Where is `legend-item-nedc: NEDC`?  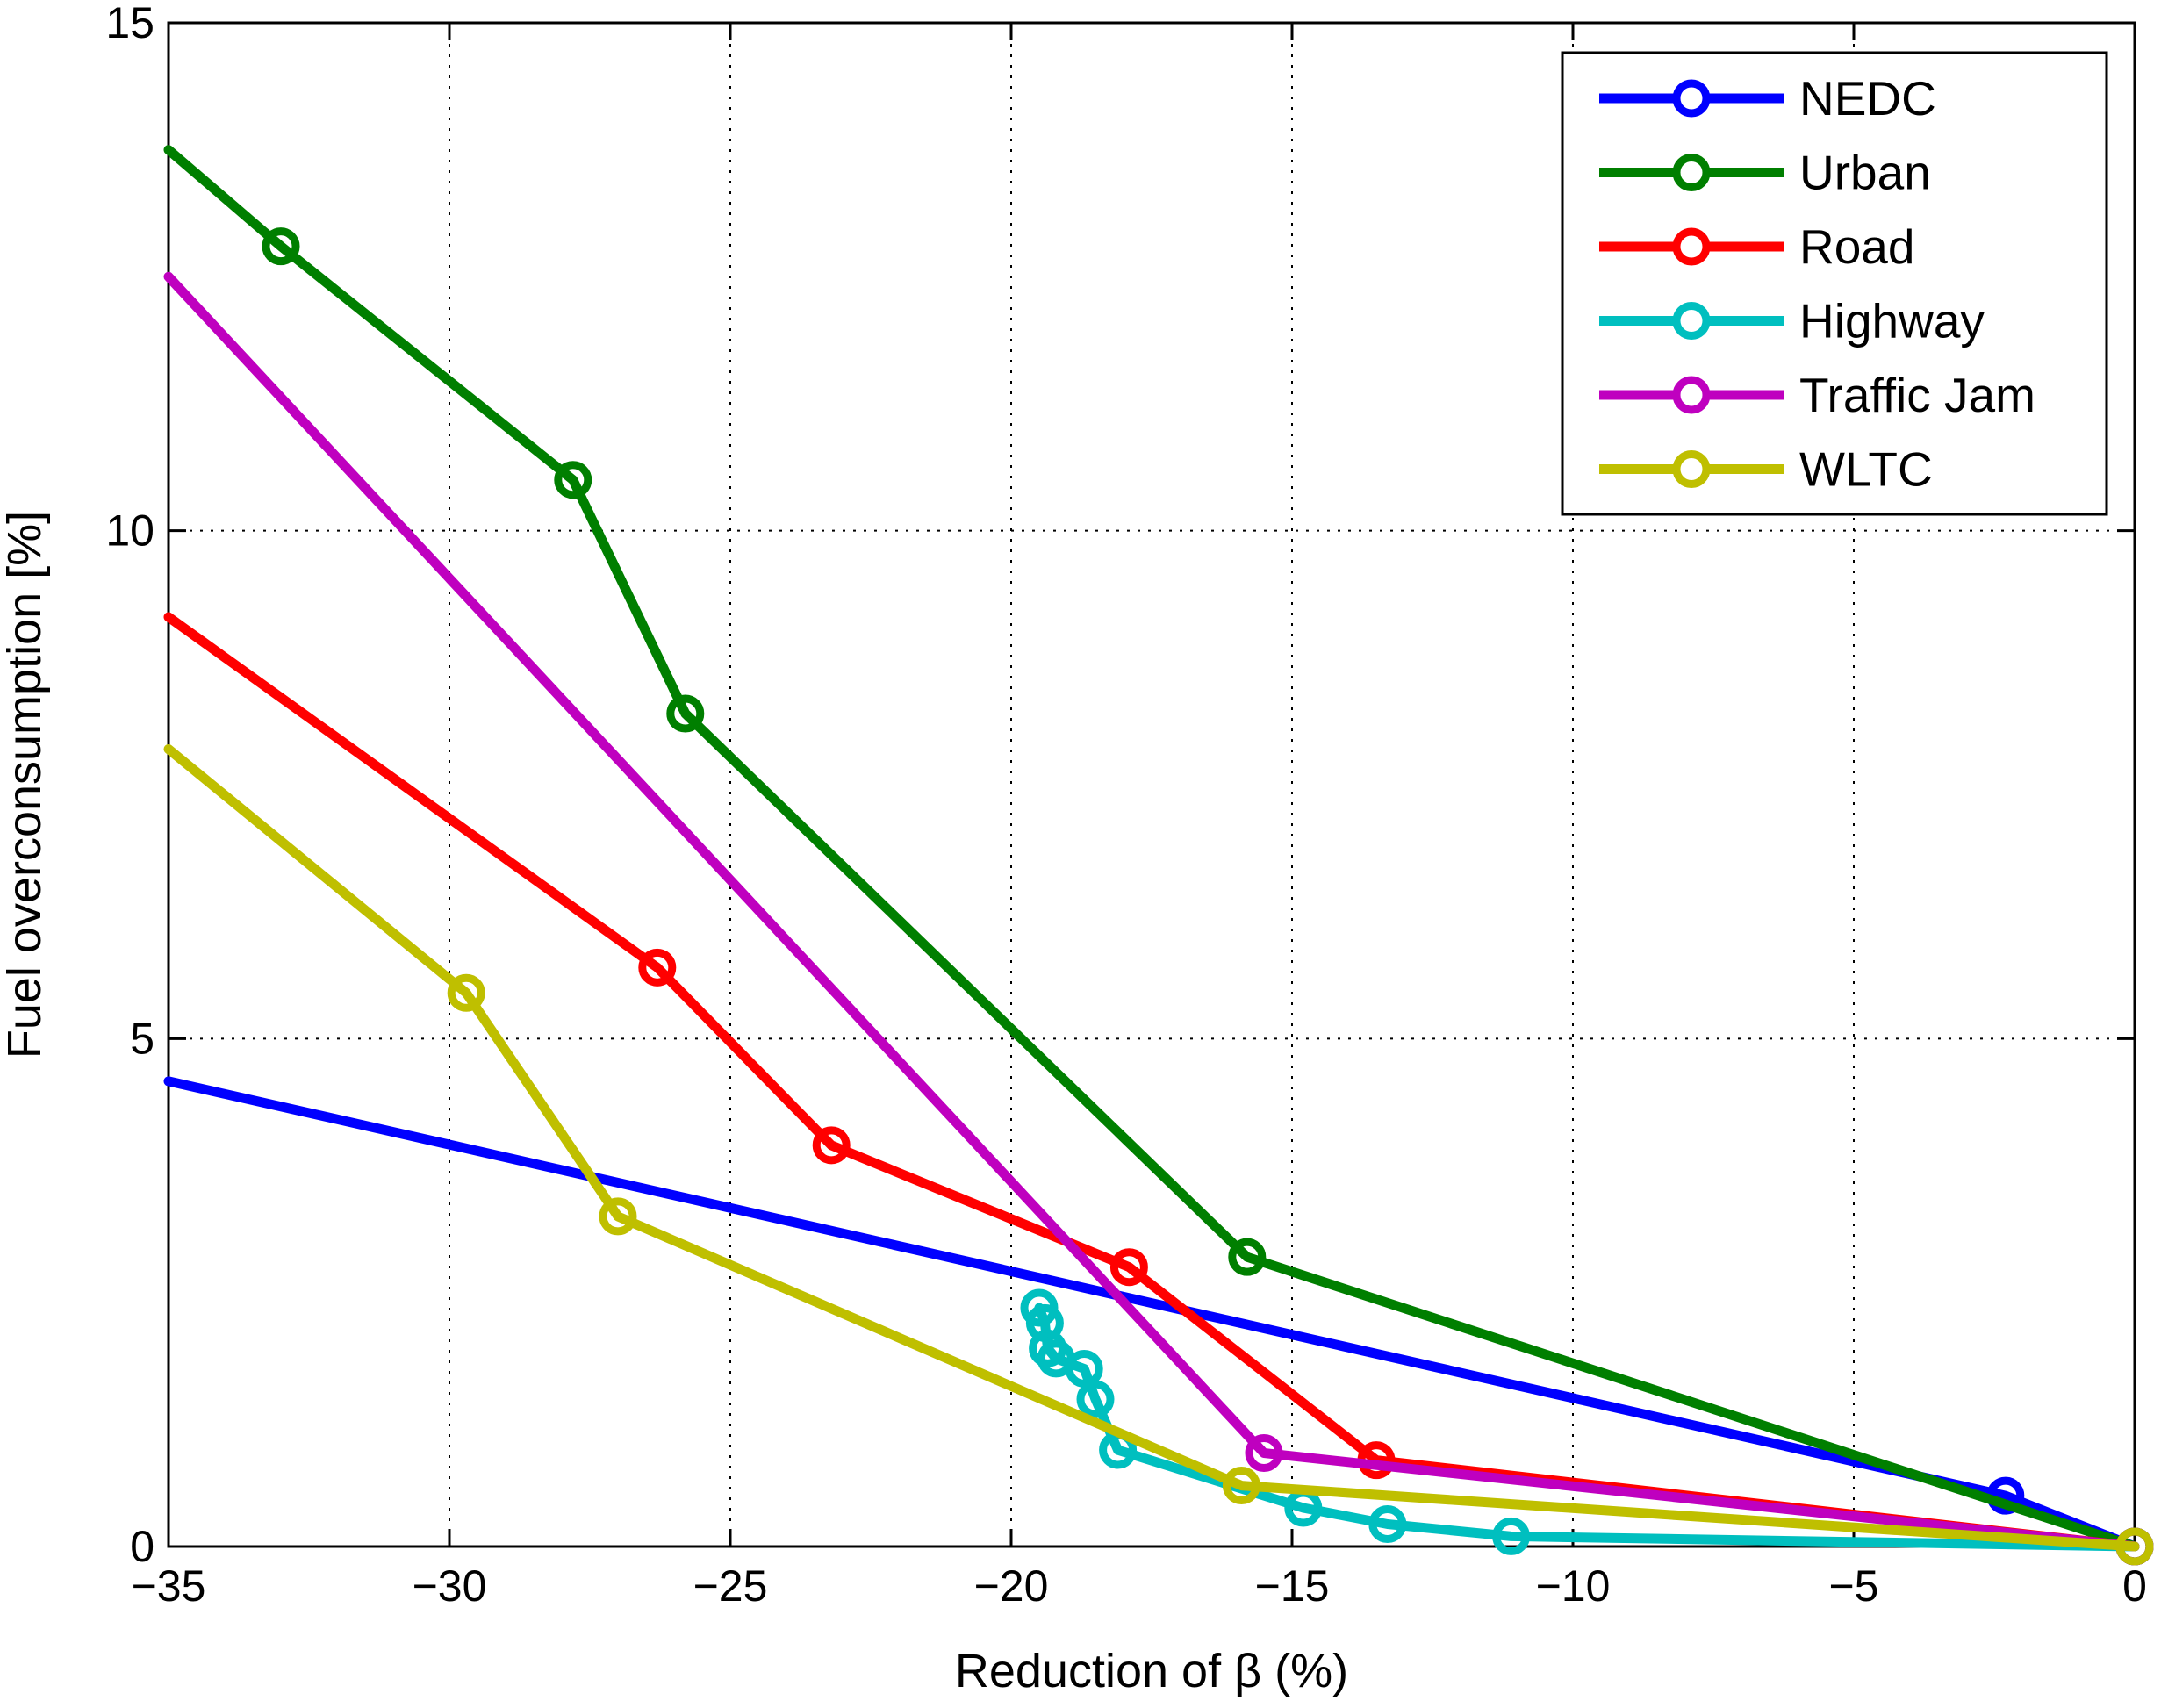
legend-item-nedc: NEDC is located at coordinates (1767, 98).